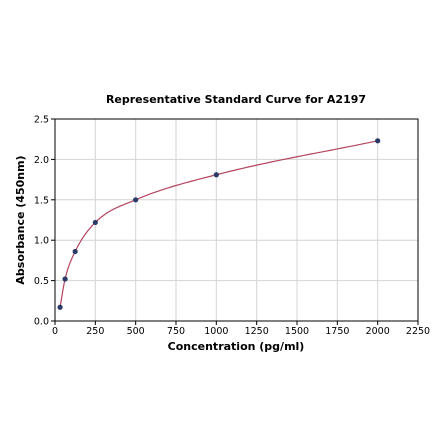  I want to click on x-tick-label: 1500, so click(297, 331).